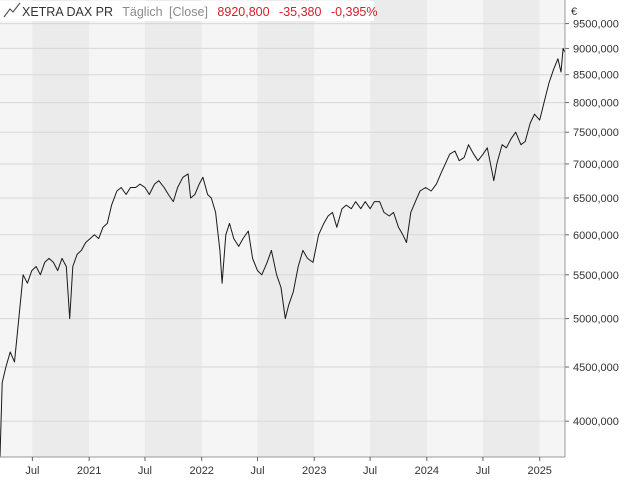 The image size is (640, 485). Describe the element at coordinates (596, 165) in the screenshot. I see `y-tick-label: 7000,000` at that location.